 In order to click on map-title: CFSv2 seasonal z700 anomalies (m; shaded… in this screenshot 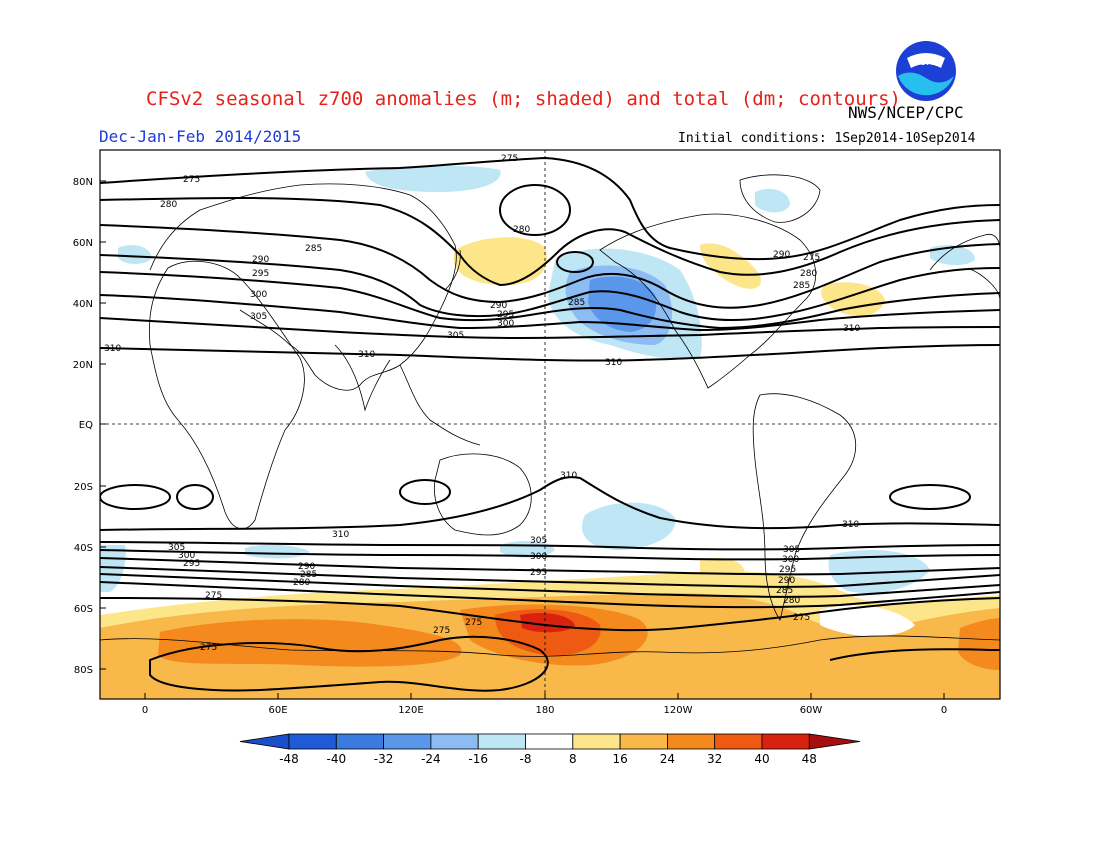, I will do `click(523, 99)`.